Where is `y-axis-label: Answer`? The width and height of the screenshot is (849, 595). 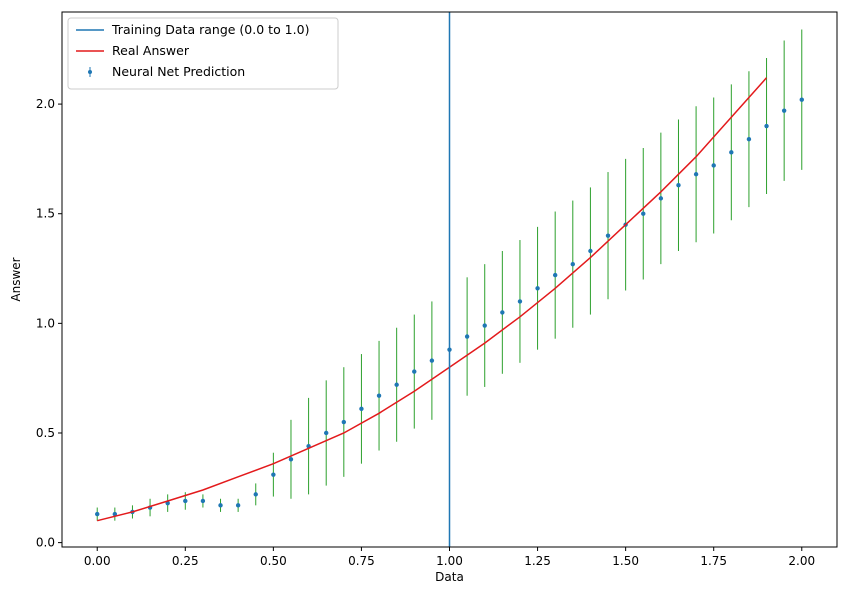
y-axis-label: Answer is located at coordinates (16, 279).